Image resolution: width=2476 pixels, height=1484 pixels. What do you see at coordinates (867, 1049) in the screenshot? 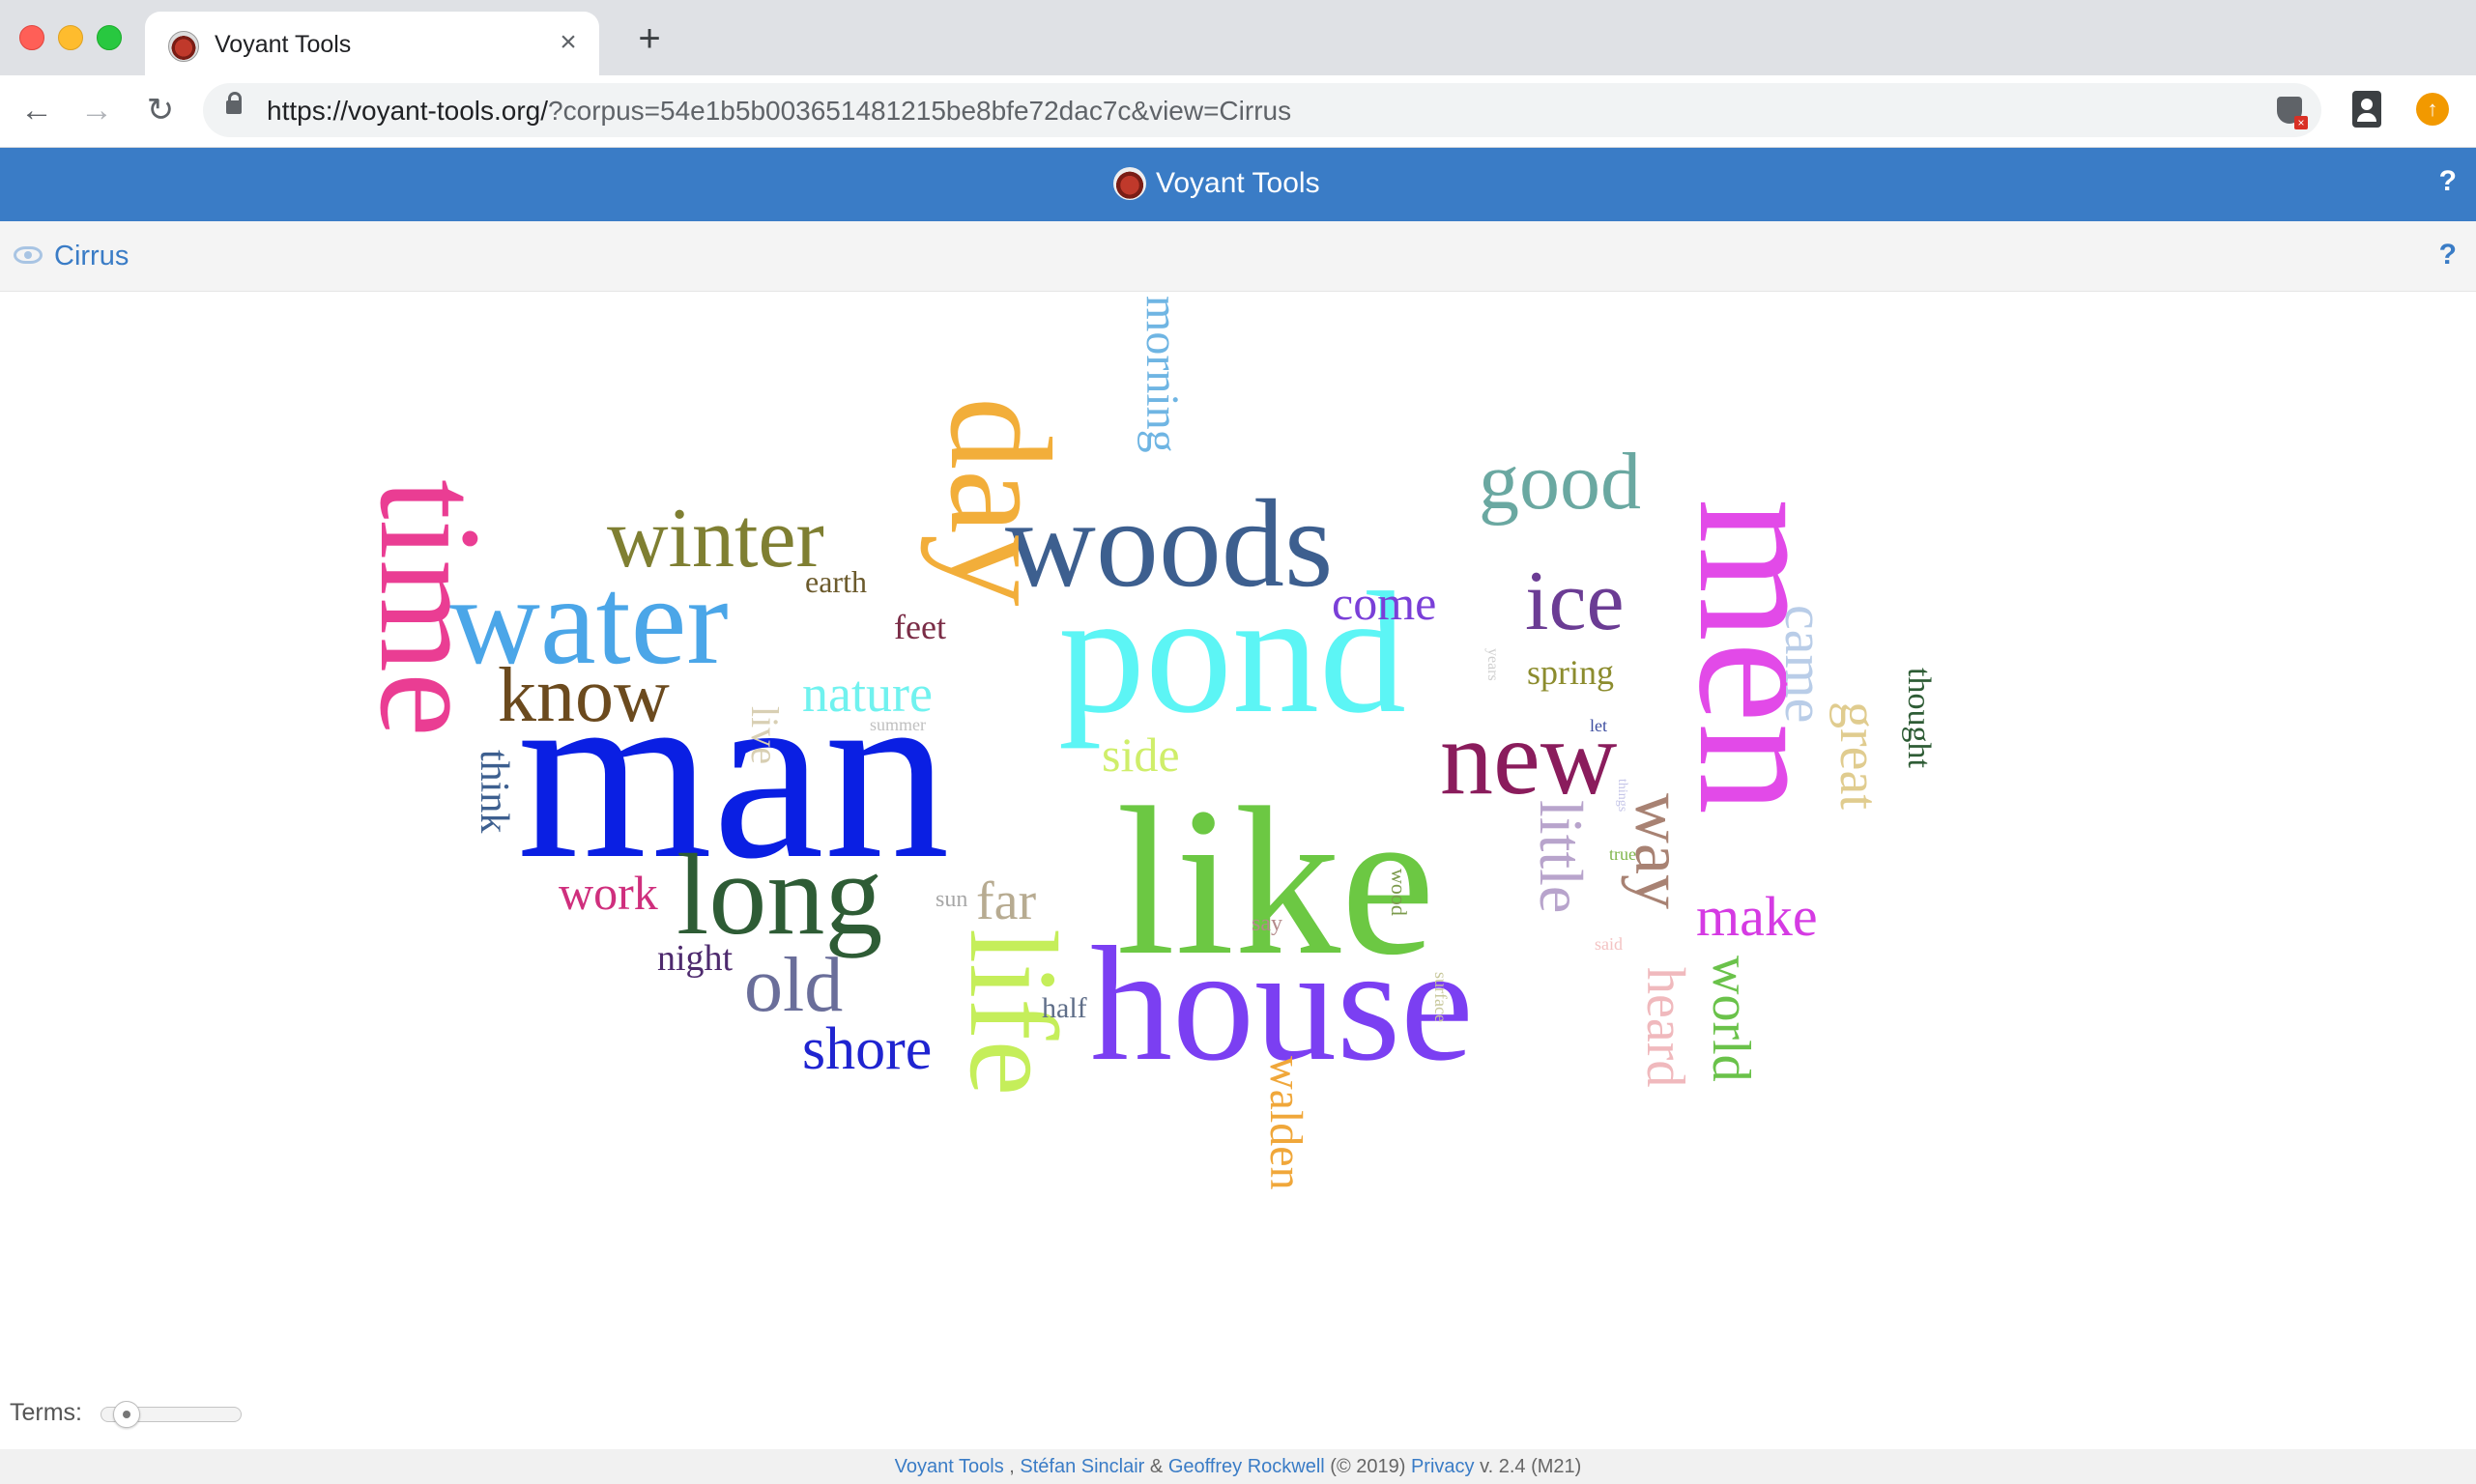
I see `cloud-word-shore: shore` at bounding box center [867, 1049].